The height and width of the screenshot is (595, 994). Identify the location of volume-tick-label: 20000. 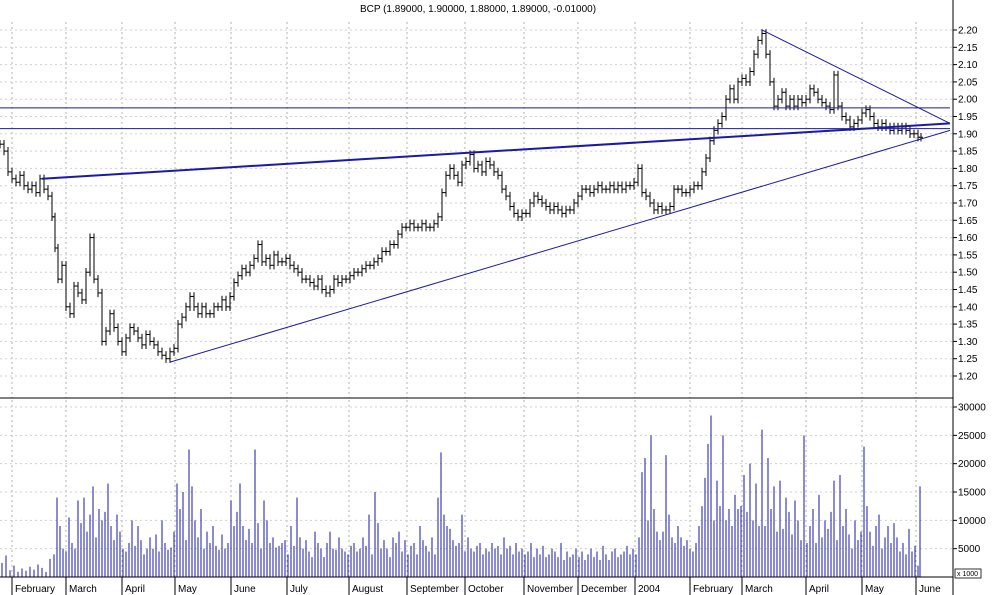
(972, 464).